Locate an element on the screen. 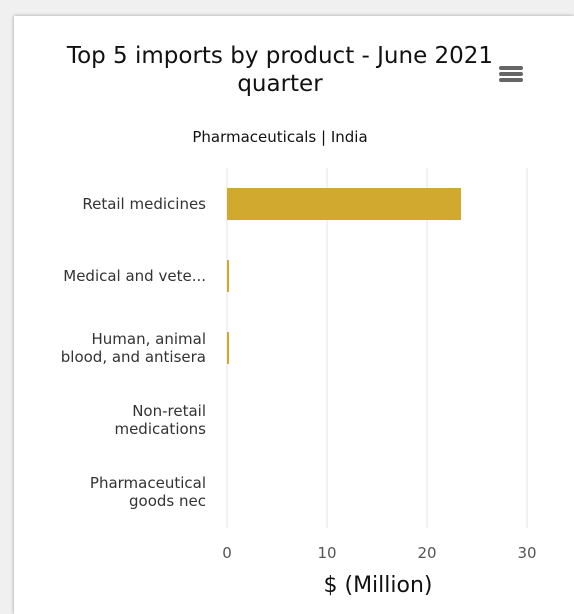  x-tick-label: 0 is located at coordinates (227, 553).